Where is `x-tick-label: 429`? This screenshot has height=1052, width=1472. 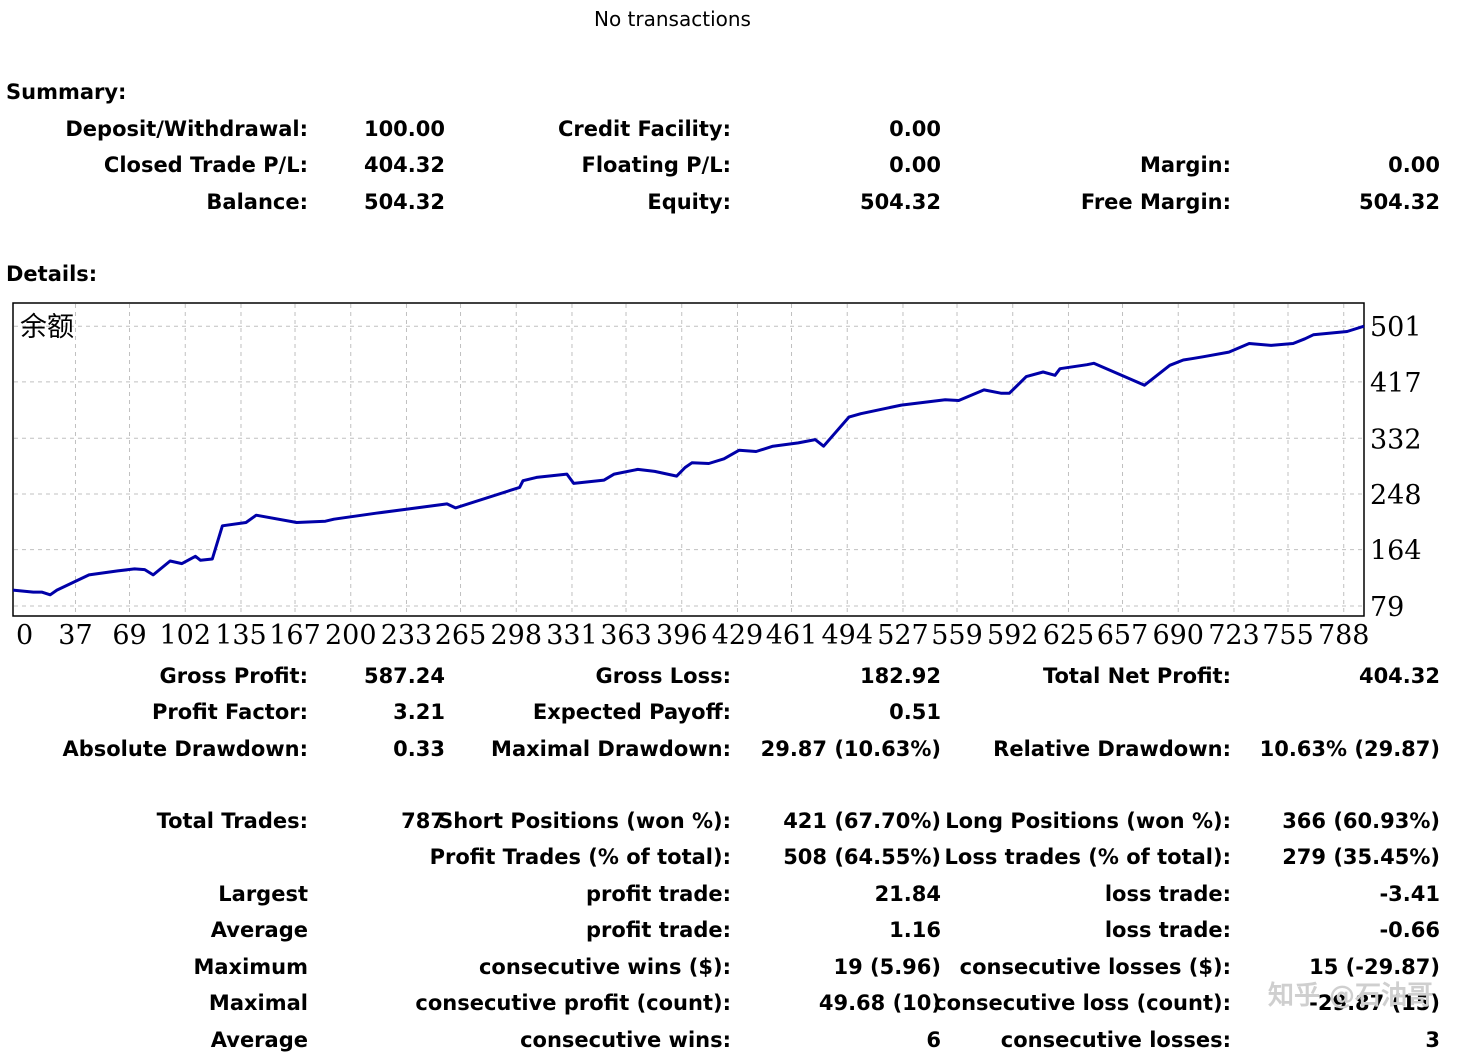 x-tick-label: 429 is located at coordinates (738, 635).